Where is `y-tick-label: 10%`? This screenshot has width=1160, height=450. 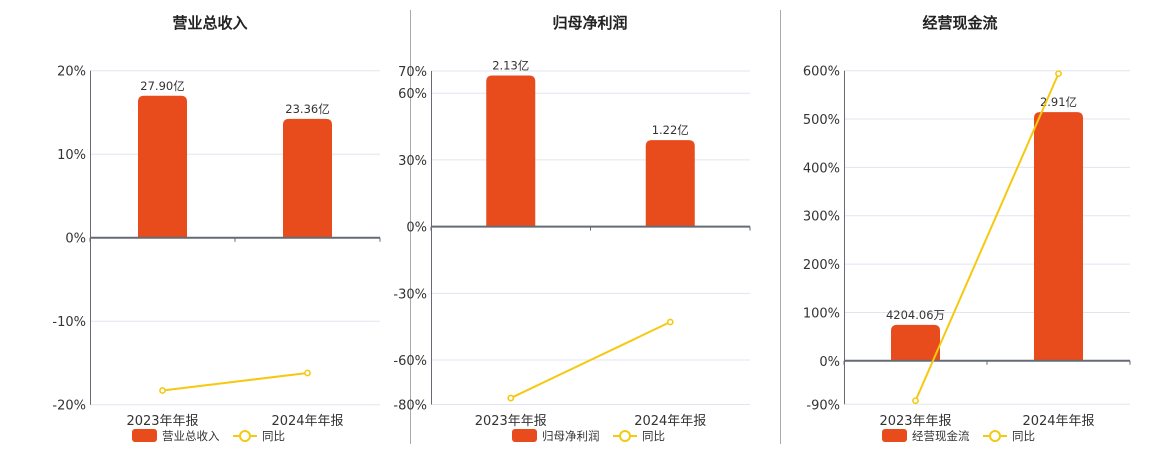
y-tick-label: 10% is located at coordinates (71, 155).